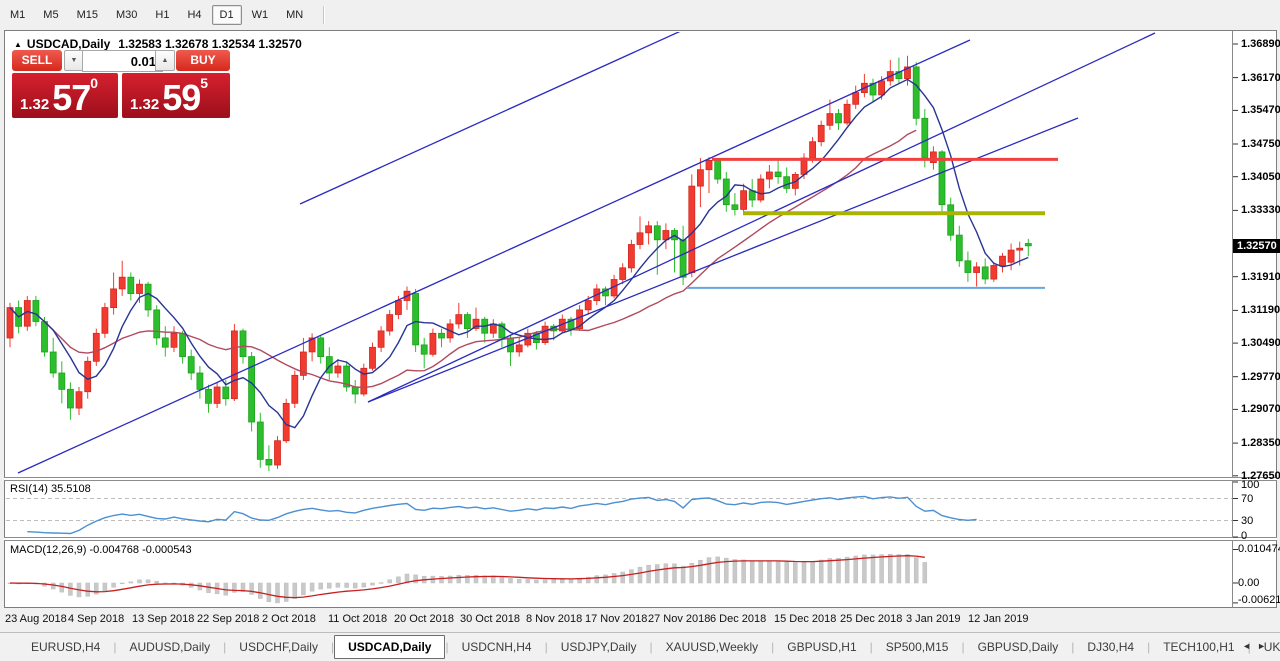 This screenshot has height=661, width=1280. I want to click on rsi-scale-tick: 0, so click(1244, 536).